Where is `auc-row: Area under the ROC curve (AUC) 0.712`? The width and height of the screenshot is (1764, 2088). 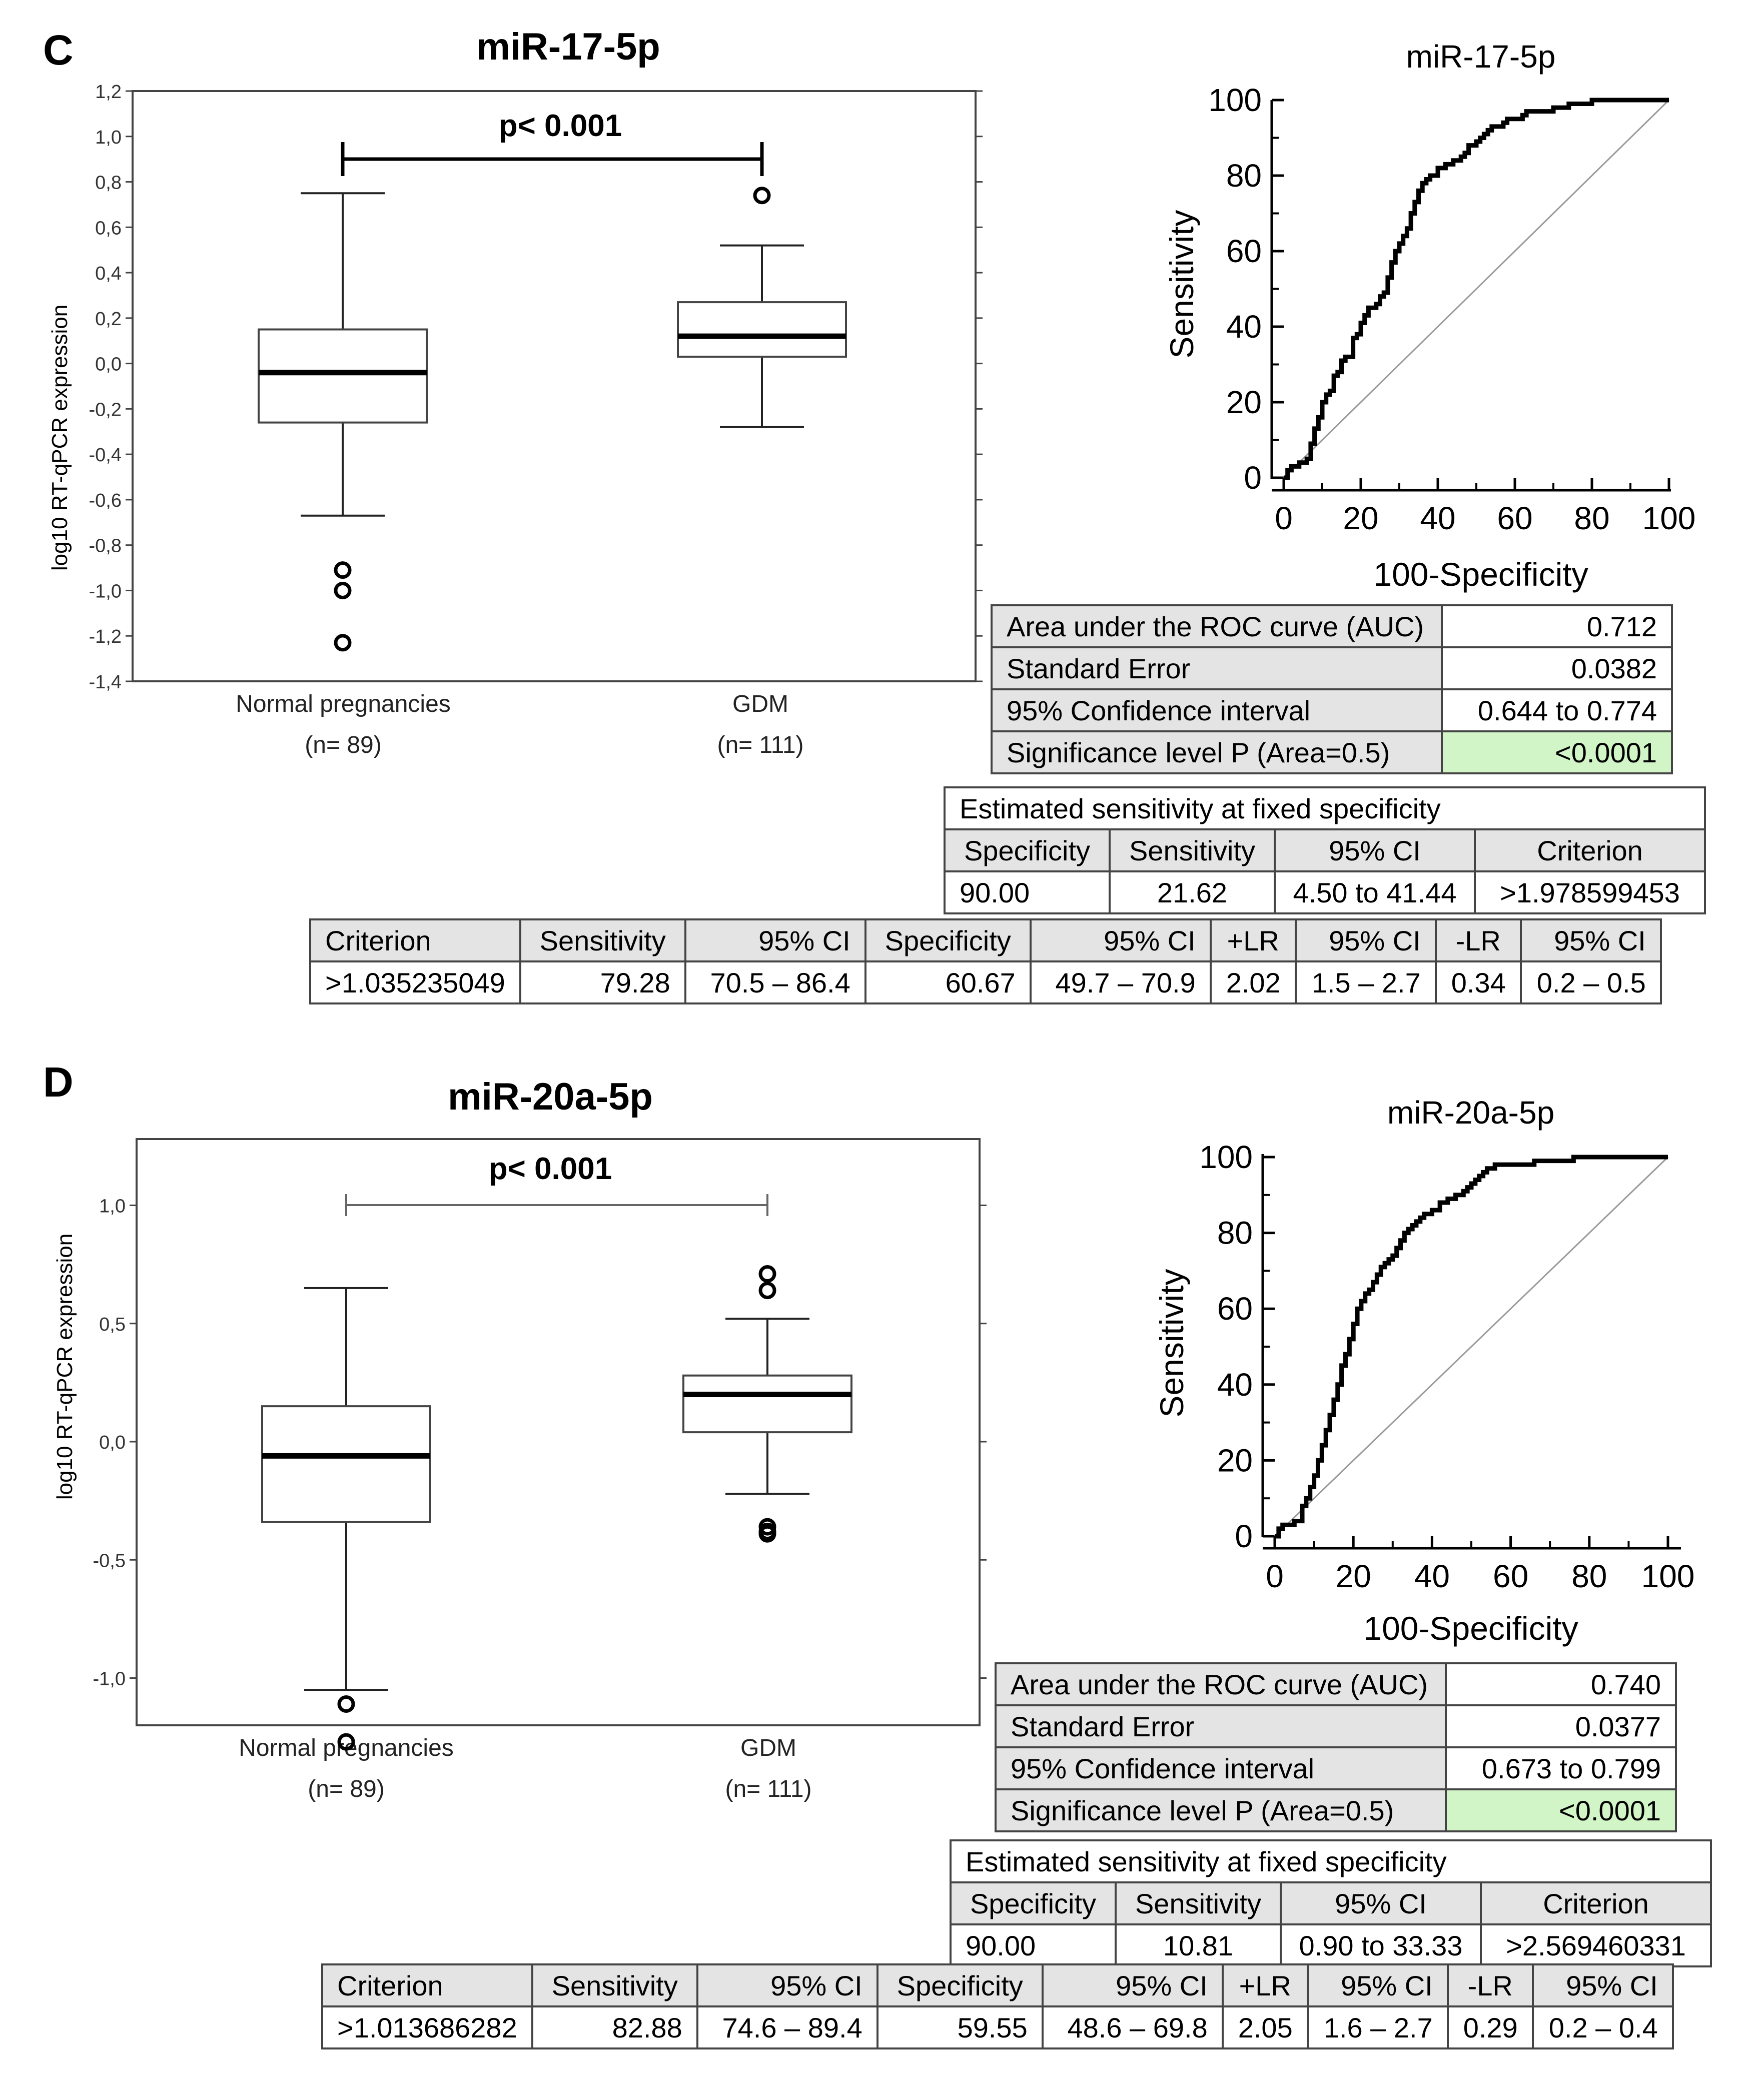 auc-row: Area under the ROC curve (AUC) 0.712 is located at coordinates (1332, 626).